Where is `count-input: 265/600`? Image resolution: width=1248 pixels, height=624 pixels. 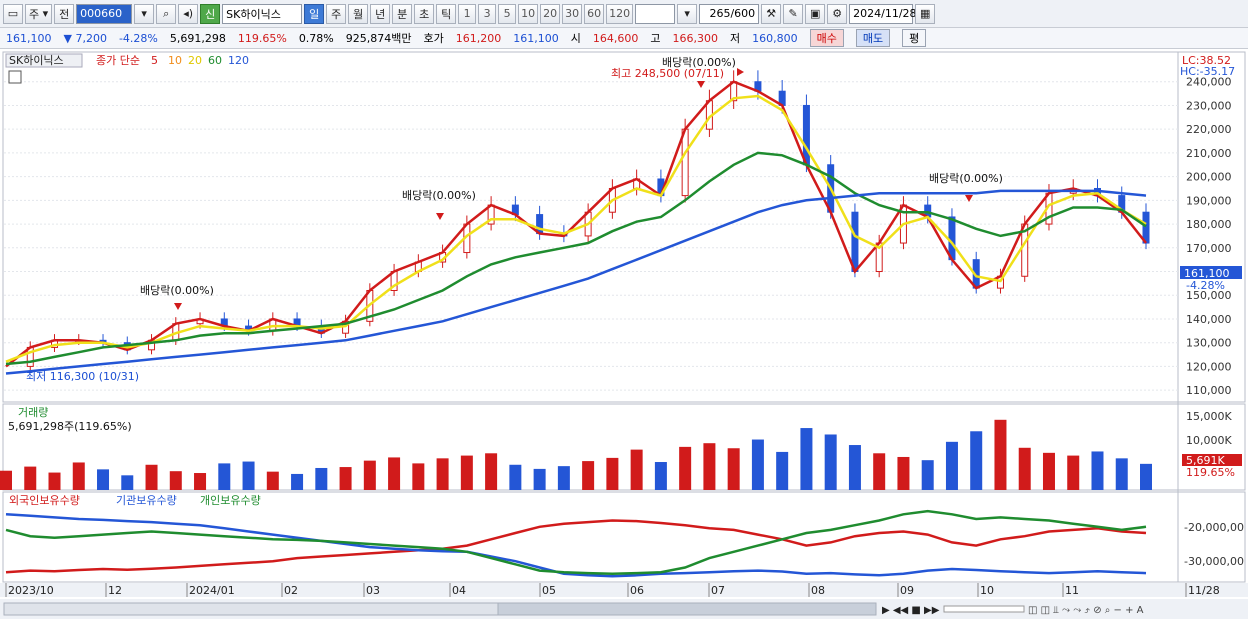
count-input: 265/600 is located at coordinates (729, 13).